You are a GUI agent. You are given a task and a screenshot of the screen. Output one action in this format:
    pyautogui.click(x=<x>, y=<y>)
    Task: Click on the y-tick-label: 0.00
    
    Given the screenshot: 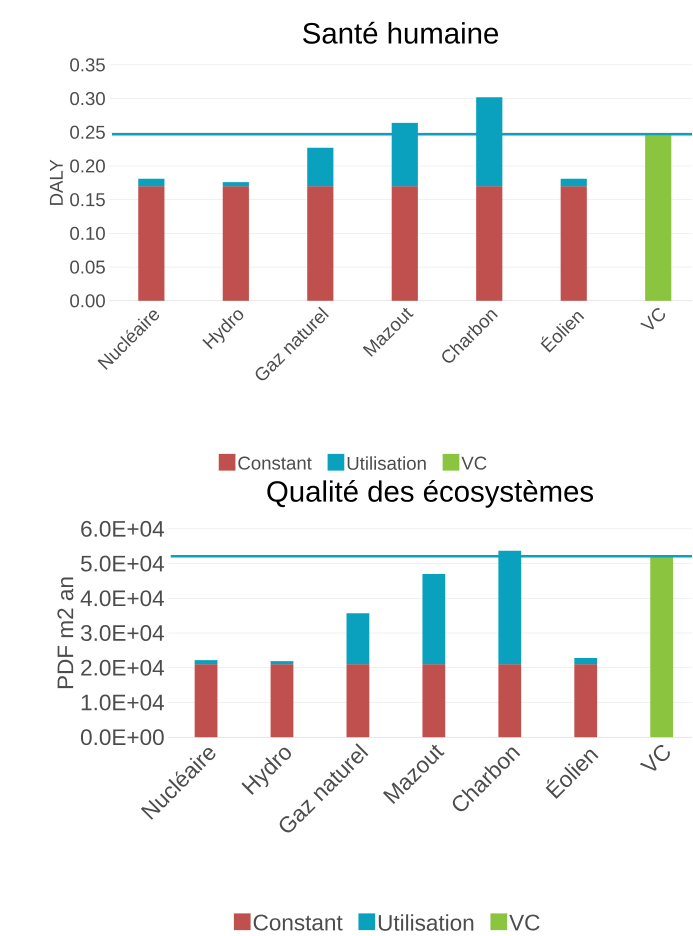 What is the action you would take?
    pyautogui.click(x=87, y=301)
    